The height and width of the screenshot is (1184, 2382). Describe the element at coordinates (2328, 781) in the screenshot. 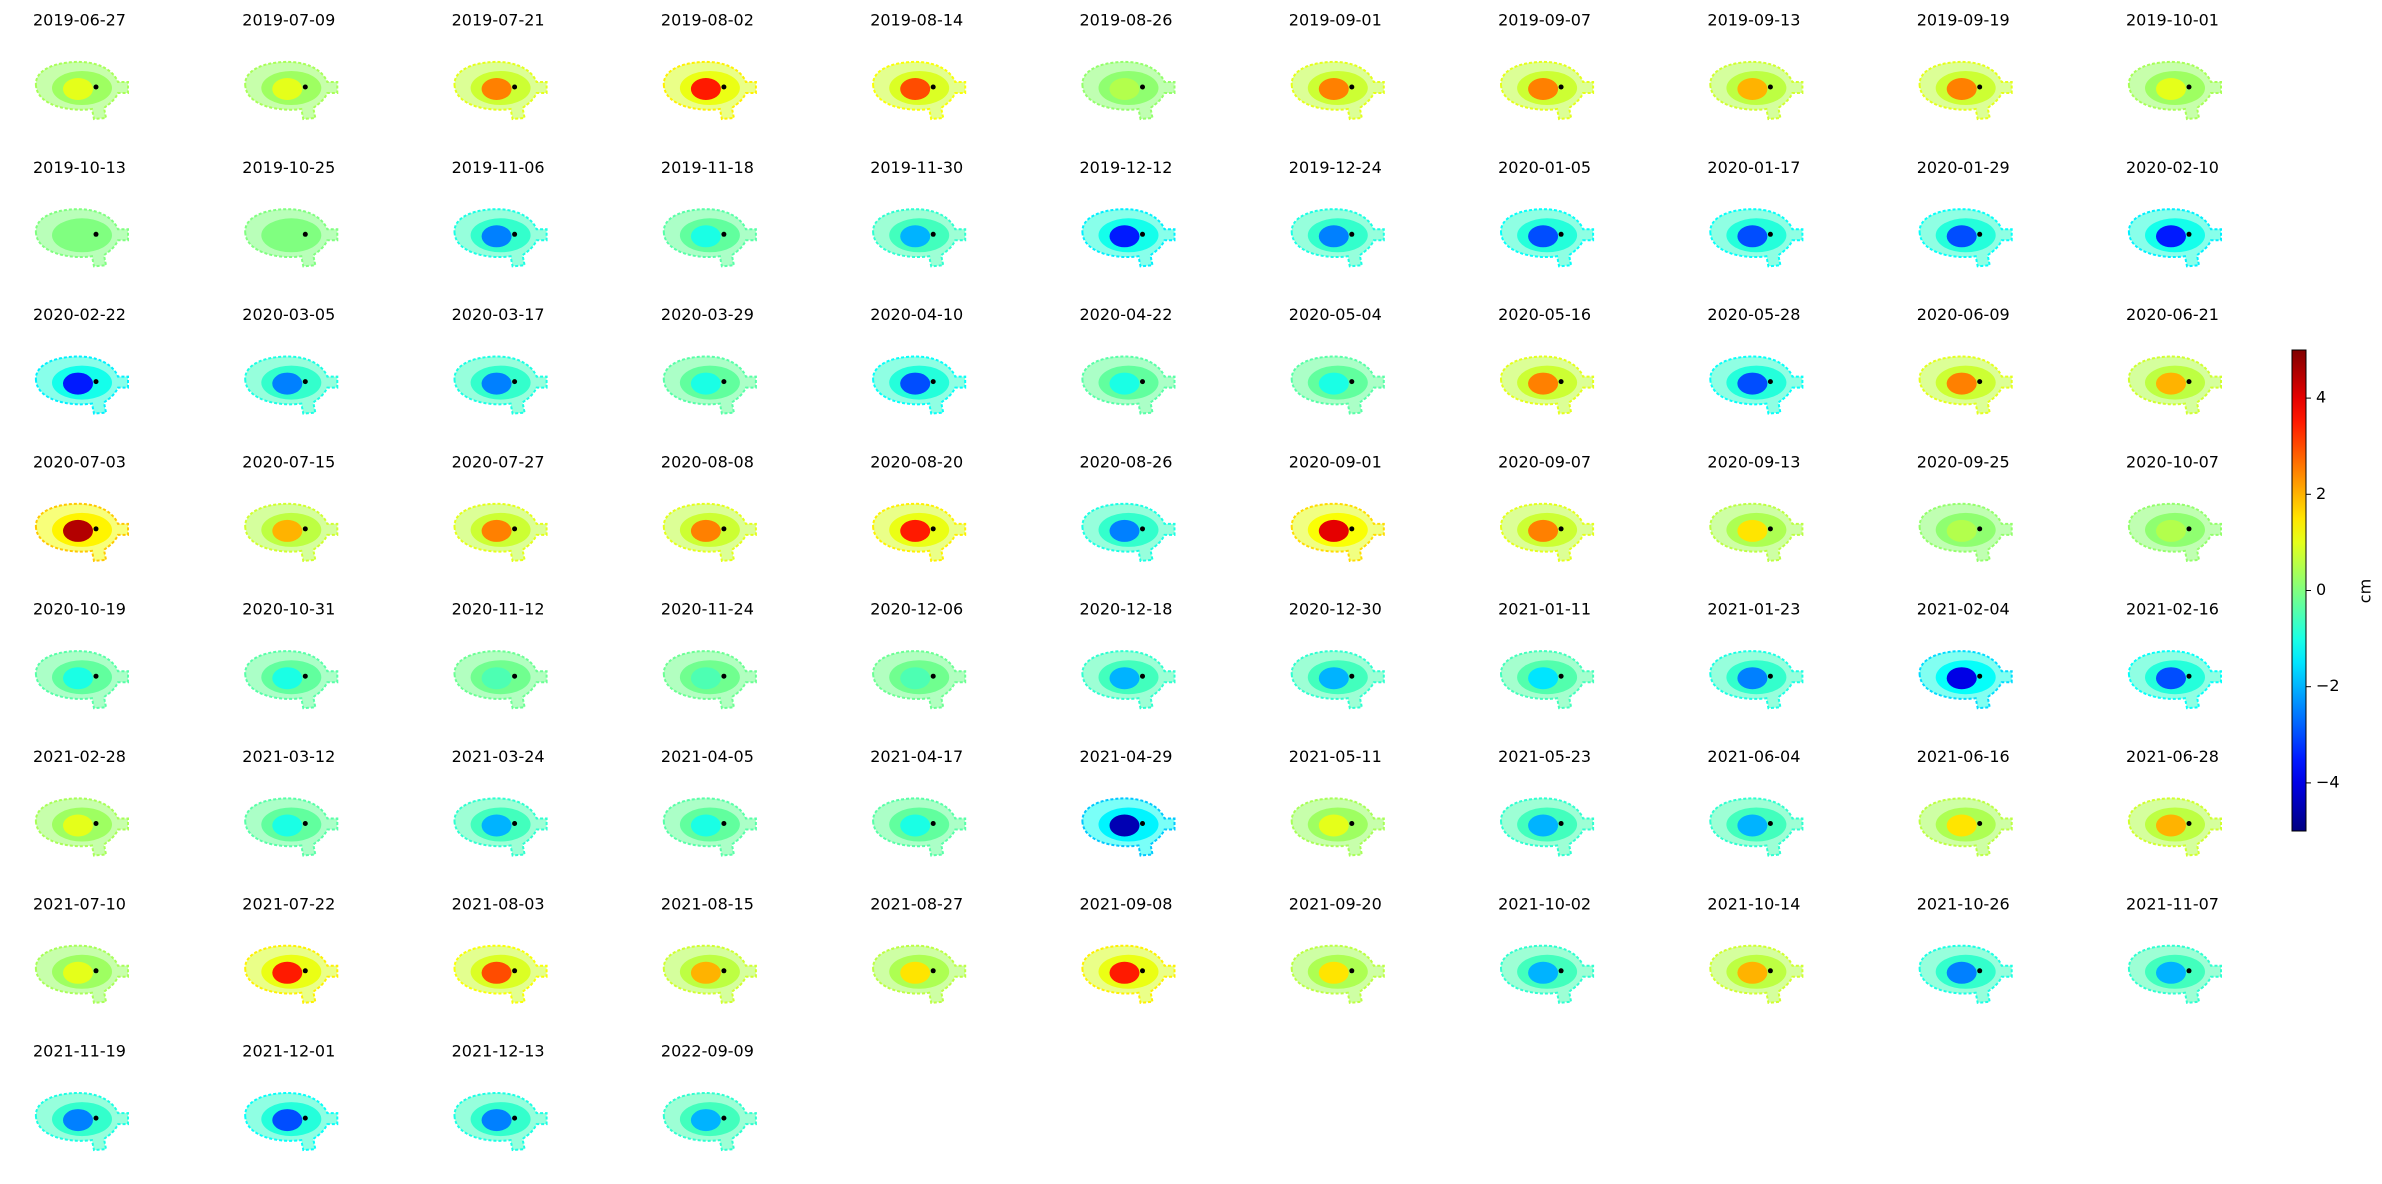

I see `colorbar-tick-label: −4` at that location.